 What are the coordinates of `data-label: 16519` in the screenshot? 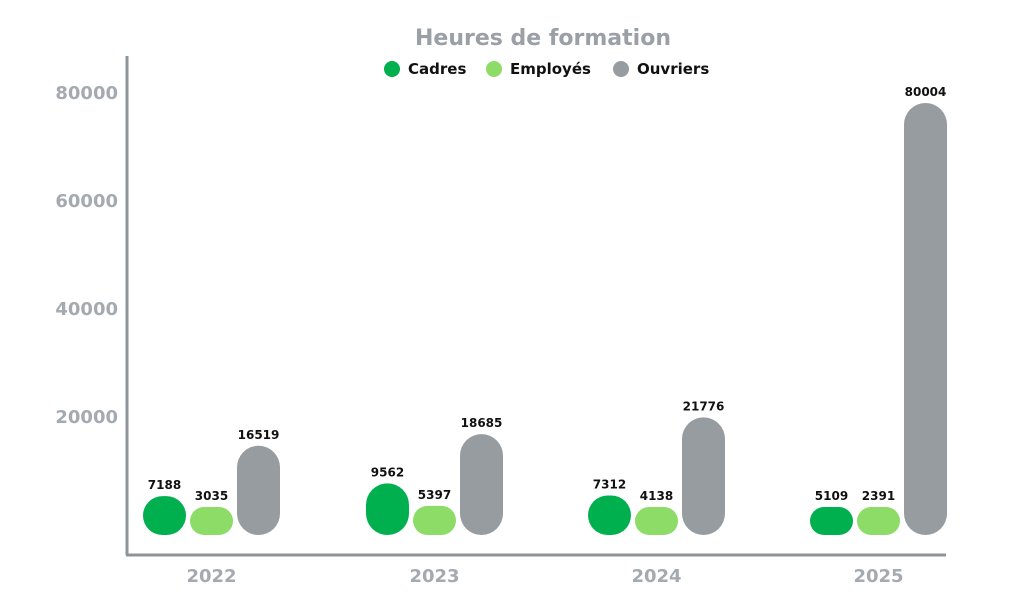 It's located at (259, 435).